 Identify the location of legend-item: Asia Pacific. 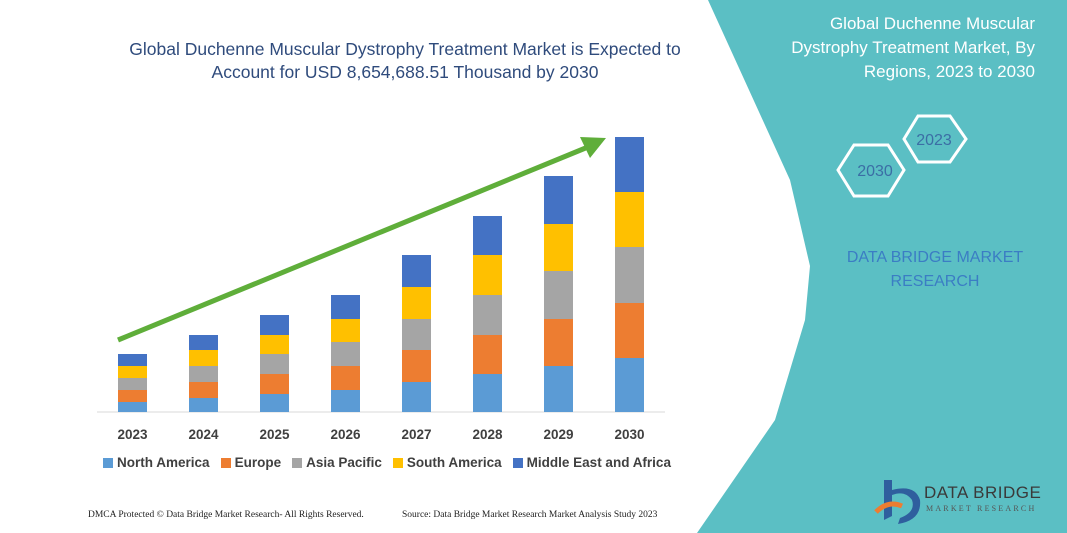
(337, 462).